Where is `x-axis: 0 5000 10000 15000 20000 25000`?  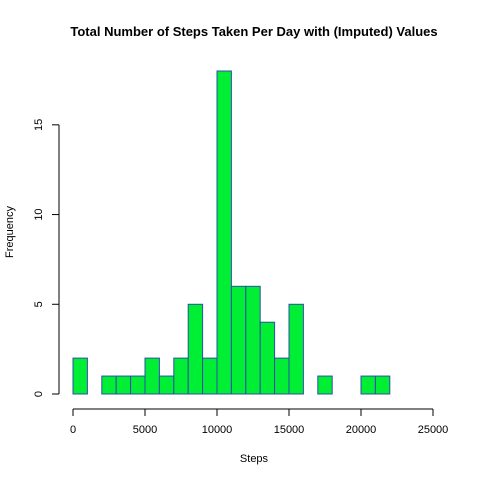
x-axis: 0 5000 10000 15000 20000 25000 is located at coordinates (259, 422).